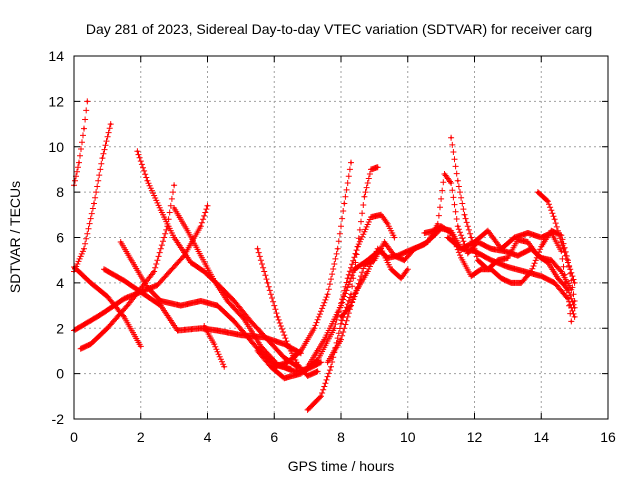 The height and width of the screenshot is (480, 640). I want to click on x-tick-label: 0, so click(74, 437).